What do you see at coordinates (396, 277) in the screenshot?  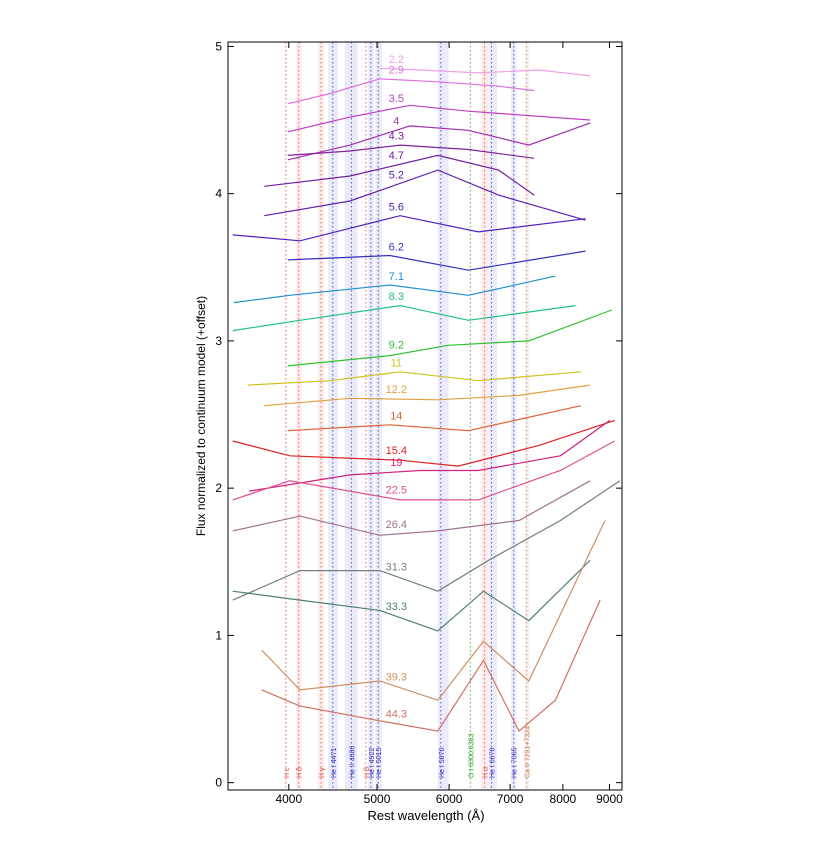 I see `series-label: 7.1` at bounding box center [396, 277].